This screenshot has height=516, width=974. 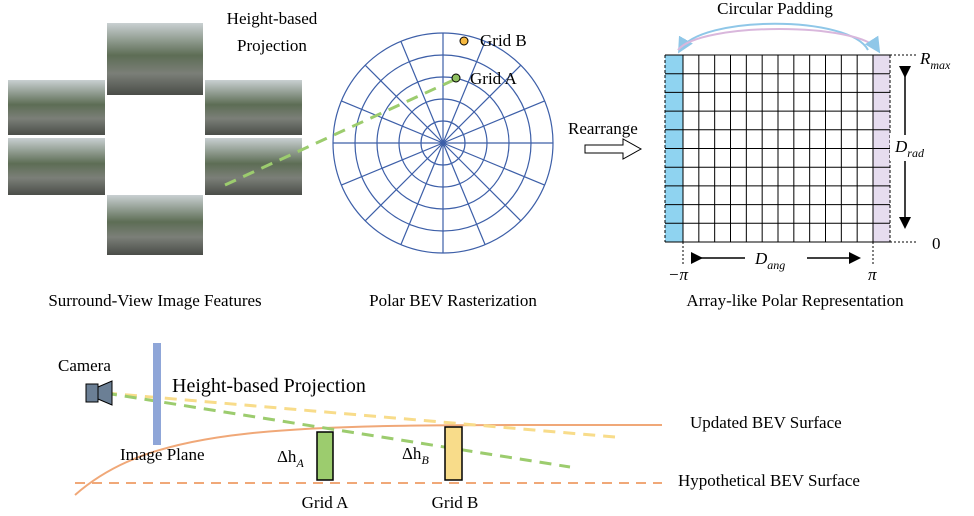 What do you see at coordinates (456, 78) in the screenshot?
I see `grid-a-dot` at bounding box center [456, 78].